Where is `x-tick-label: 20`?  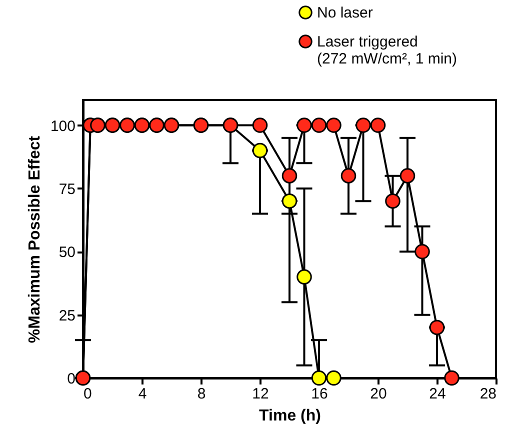
x-tick-label: 20 is located at coordinates (378, 394).